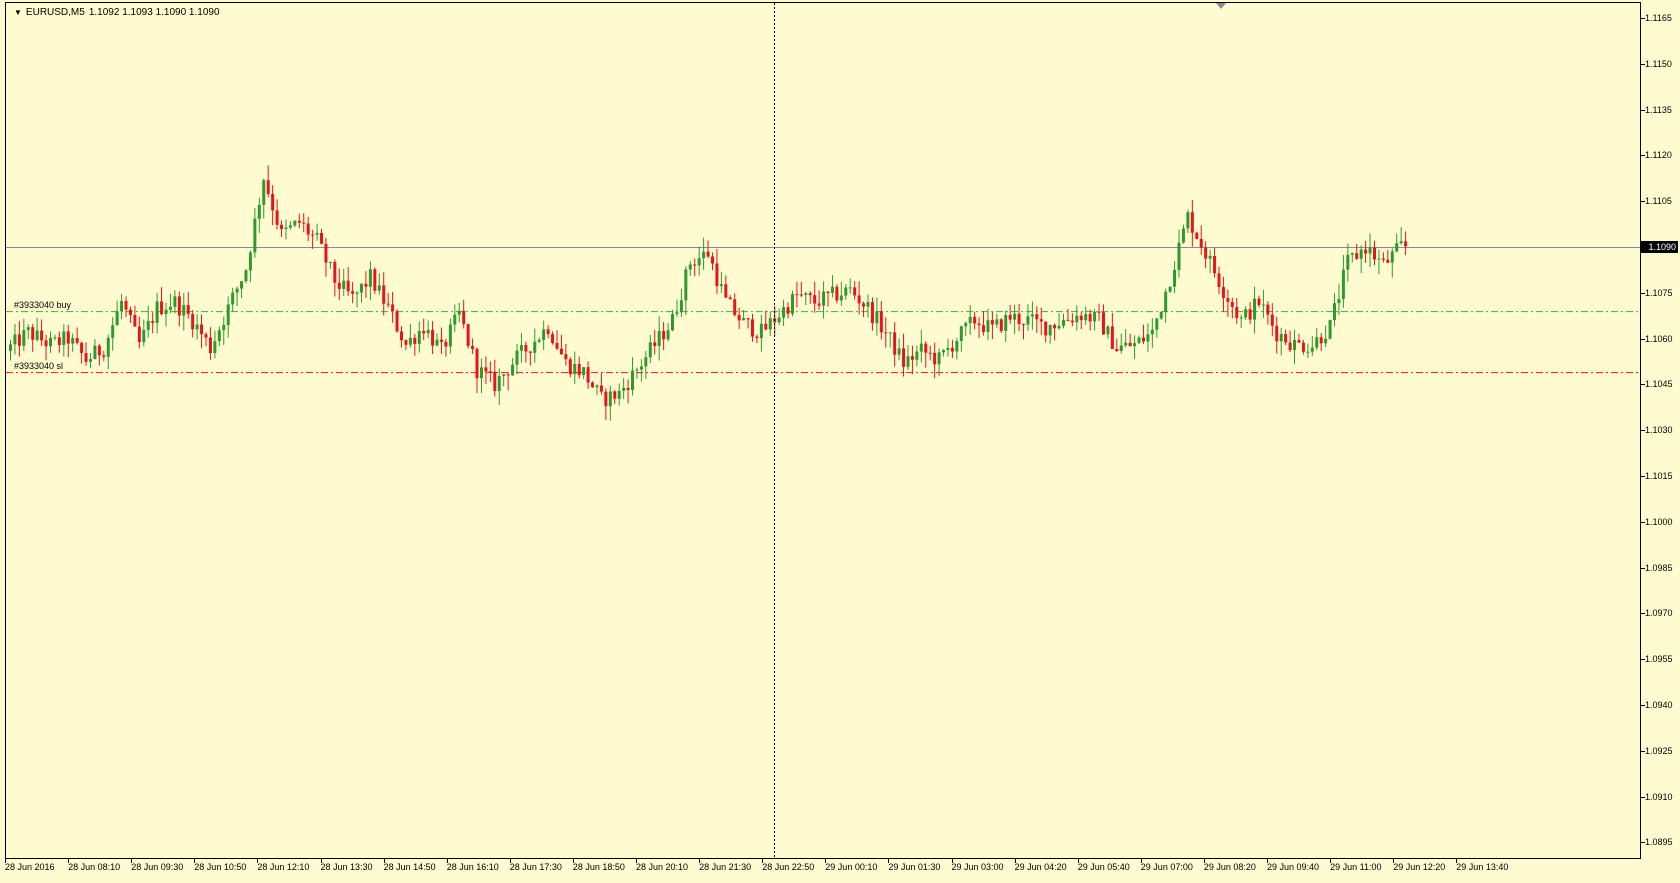 The width and height of the screenshot is (1680, 883). I want to click on price-tick: 1.0910, so click(1657, 797).